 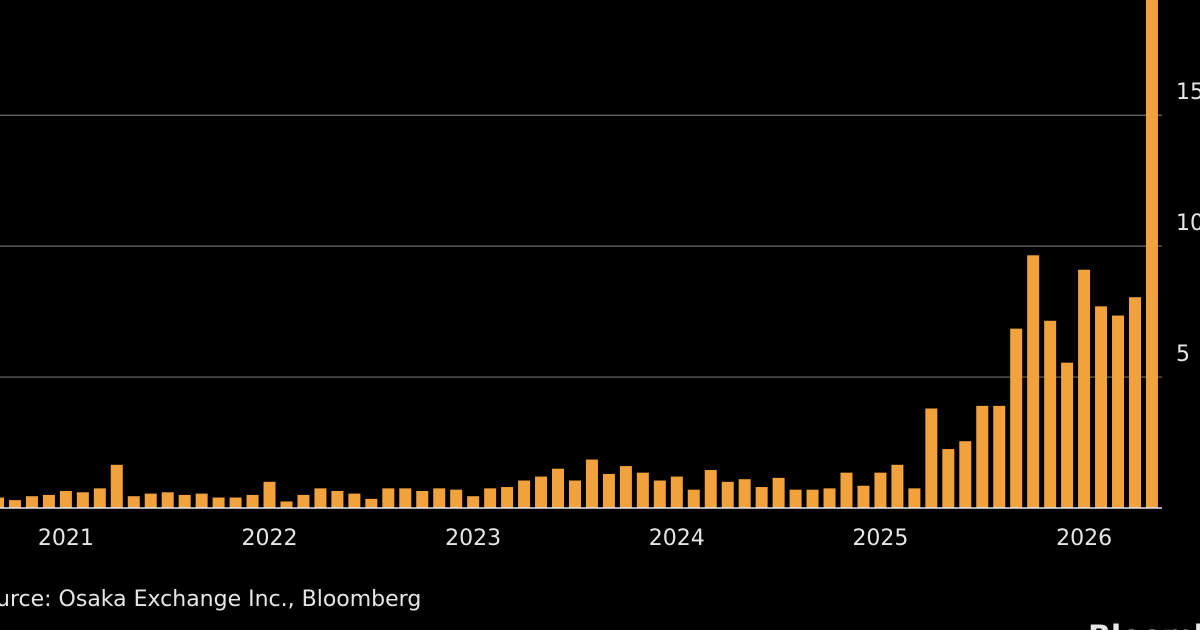 I want to click on x-tick-label: 2022, so click(x=270, y=538).